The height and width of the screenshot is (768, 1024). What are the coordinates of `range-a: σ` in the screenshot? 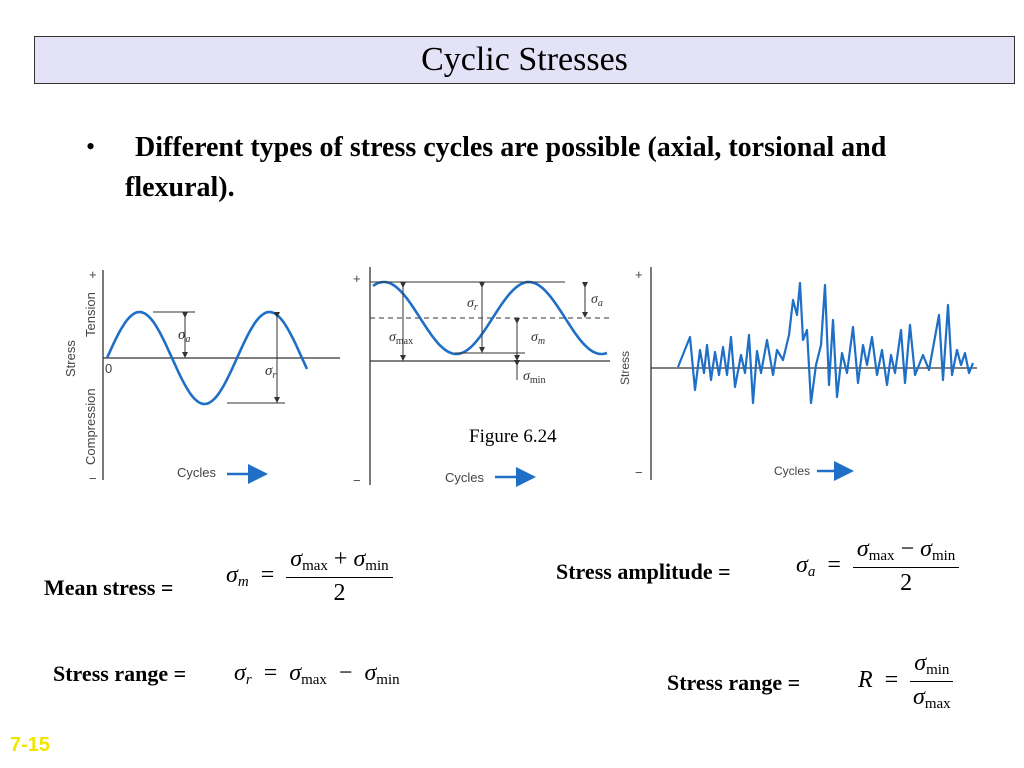 It's located at (295, 673).